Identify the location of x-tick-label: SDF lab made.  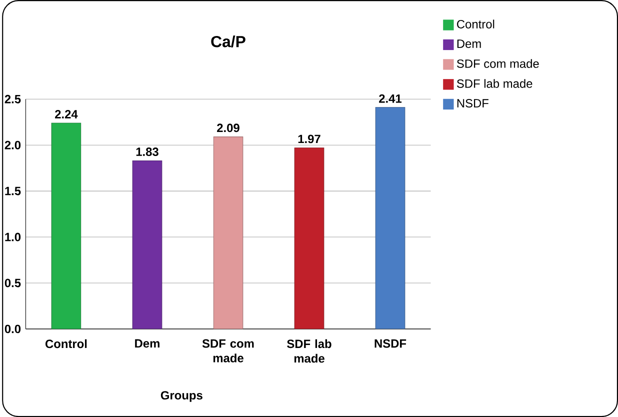
(309, 351).